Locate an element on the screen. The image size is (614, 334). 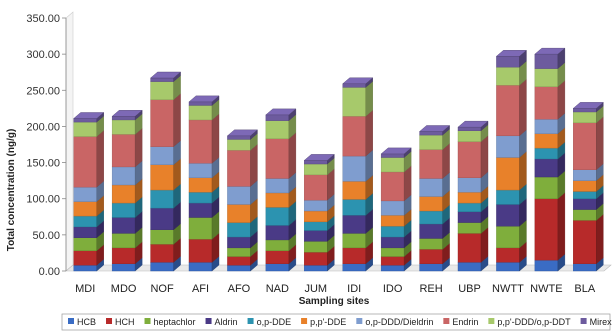
y-tick-label: 250.00 is located at coordinates (43, 91).